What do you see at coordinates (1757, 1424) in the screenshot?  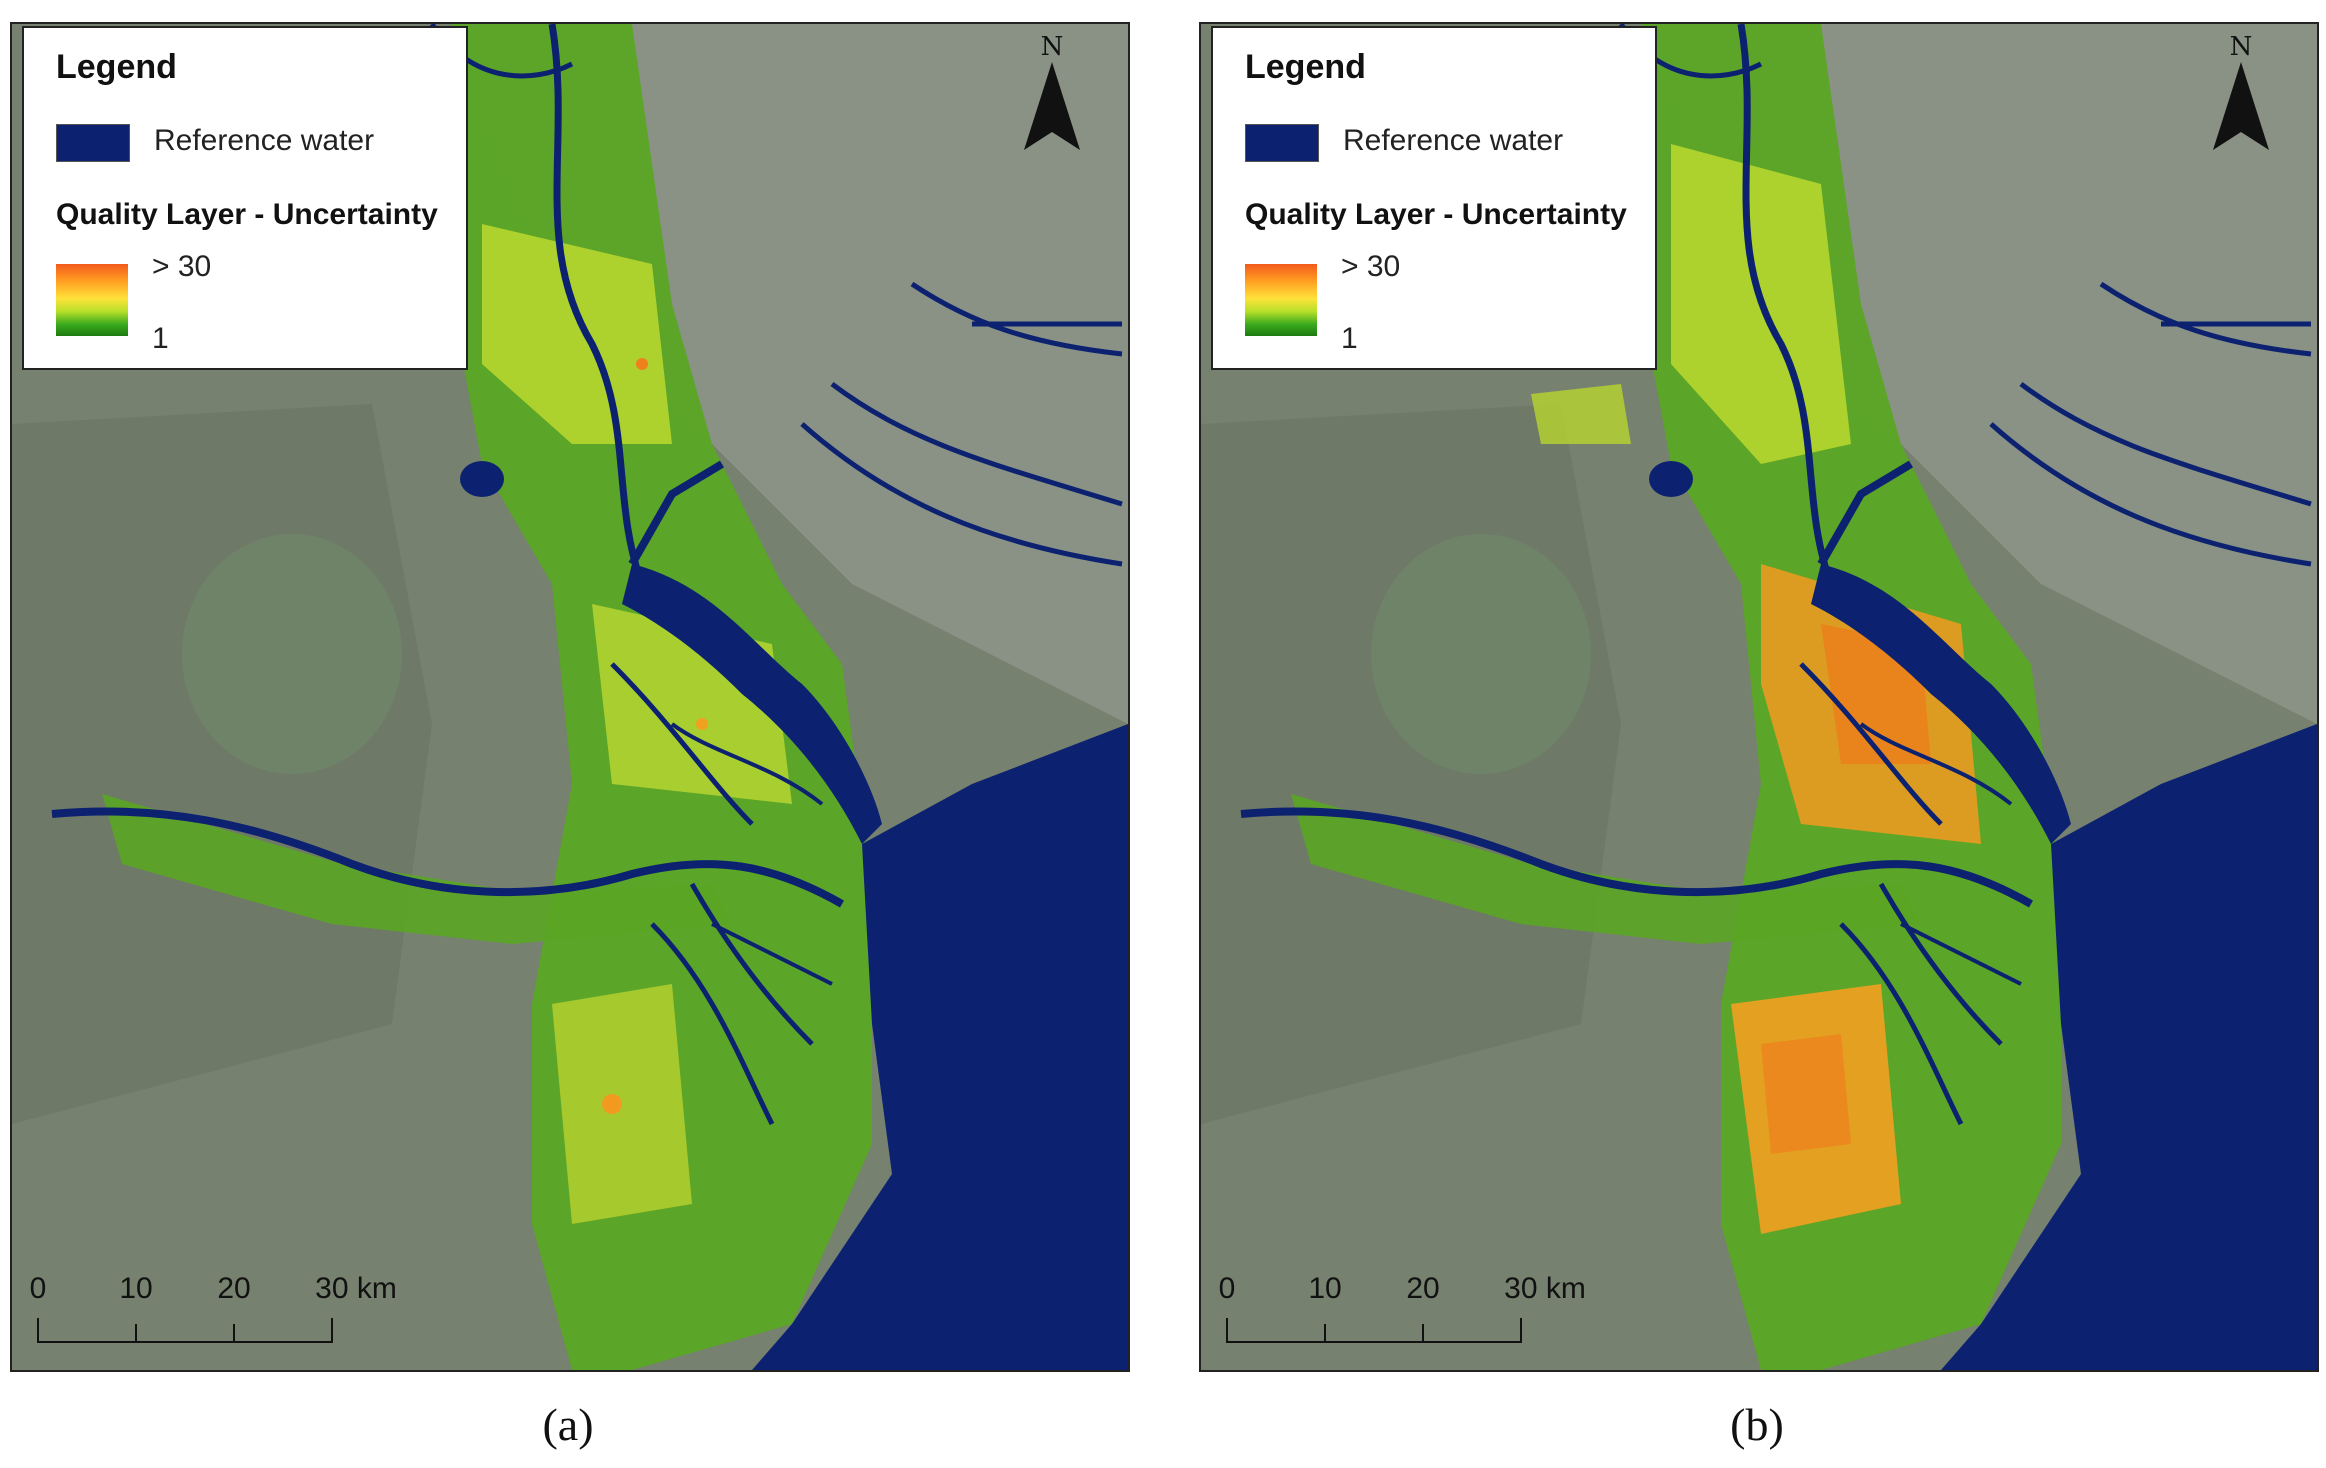 I see `caption-b: (b)` at bounding box center [1757, 1424].